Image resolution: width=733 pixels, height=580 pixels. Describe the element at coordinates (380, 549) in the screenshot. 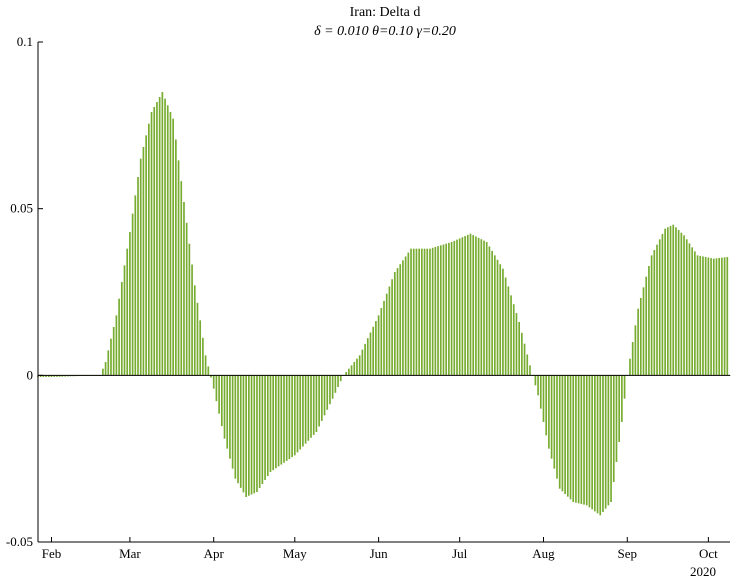

I see `x-ticks: Feb Mar Apr May Jun Jul Aug Sep Oct` at that location.